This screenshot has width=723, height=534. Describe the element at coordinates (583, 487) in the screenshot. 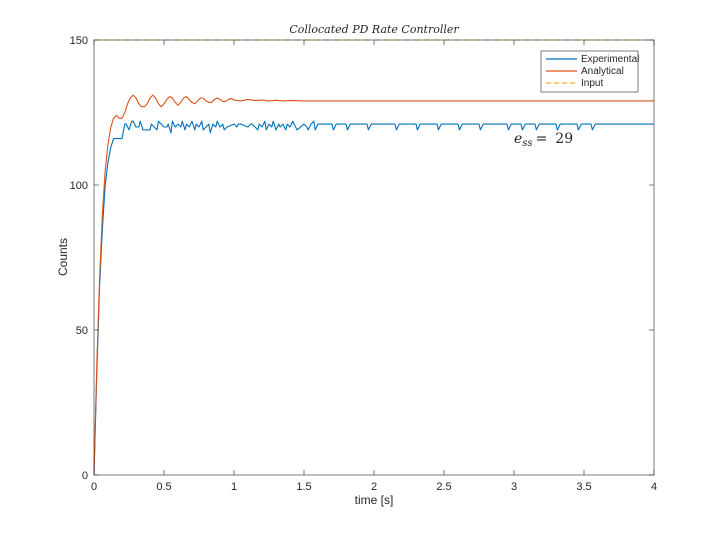

I see `x-tick-label: 3.5` at that location.